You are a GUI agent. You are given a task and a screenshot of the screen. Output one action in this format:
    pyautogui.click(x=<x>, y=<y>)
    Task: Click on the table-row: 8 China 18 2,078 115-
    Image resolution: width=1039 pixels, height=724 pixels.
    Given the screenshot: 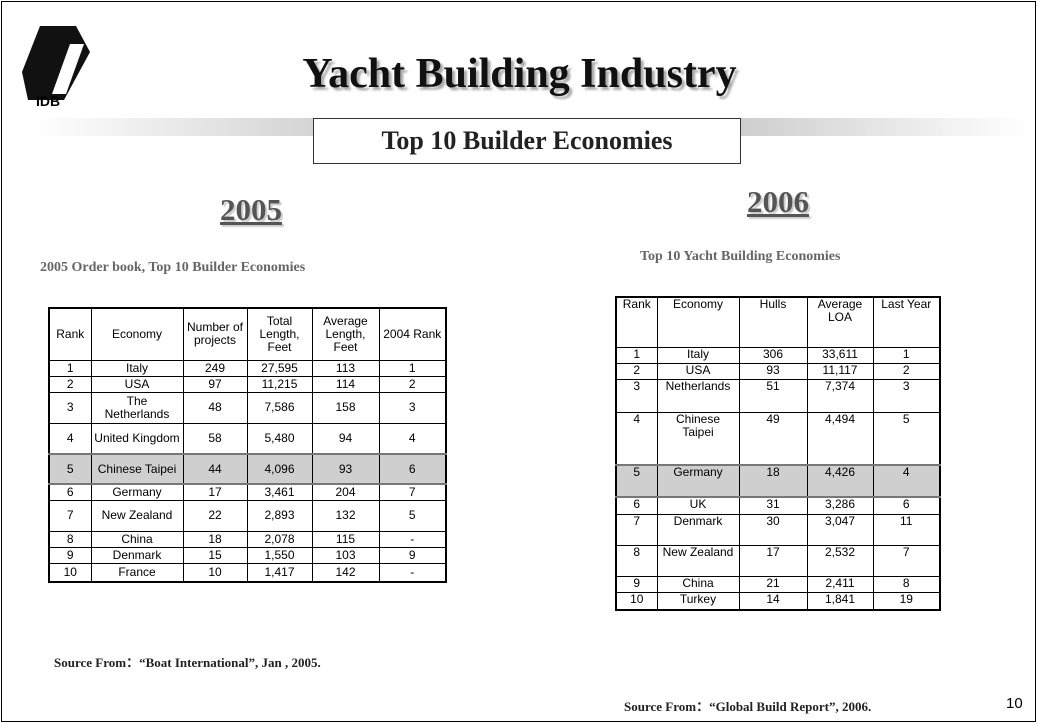 What is the action you would take?
    pyautogui.click(x=247, y=539)
    